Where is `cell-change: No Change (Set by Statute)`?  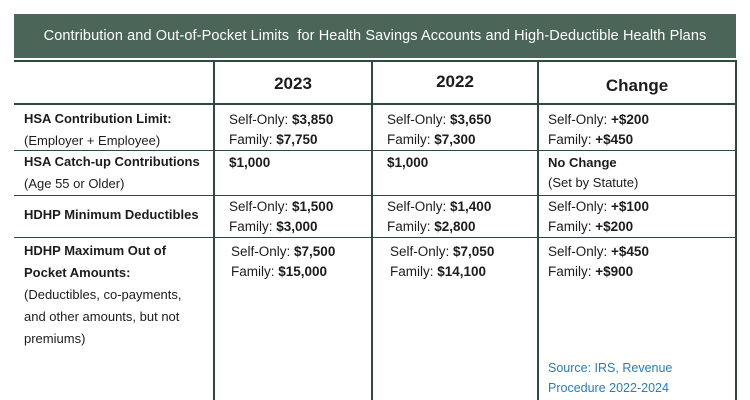 cell-change: No Change (Set by Statute) is located at coordinates (593, 172).